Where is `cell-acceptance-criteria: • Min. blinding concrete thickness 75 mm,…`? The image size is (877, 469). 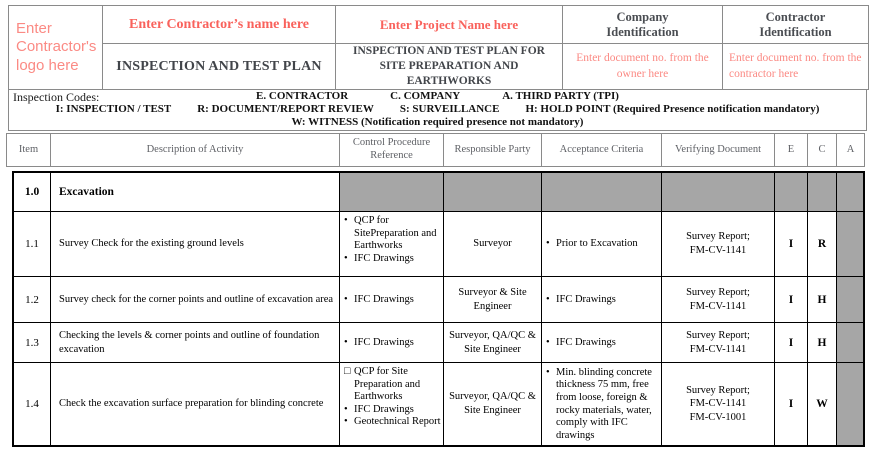 cell-acceptance-criteria: • Min. blinding concrete thickness 75 mm,… is located at coordinates (602, 404).